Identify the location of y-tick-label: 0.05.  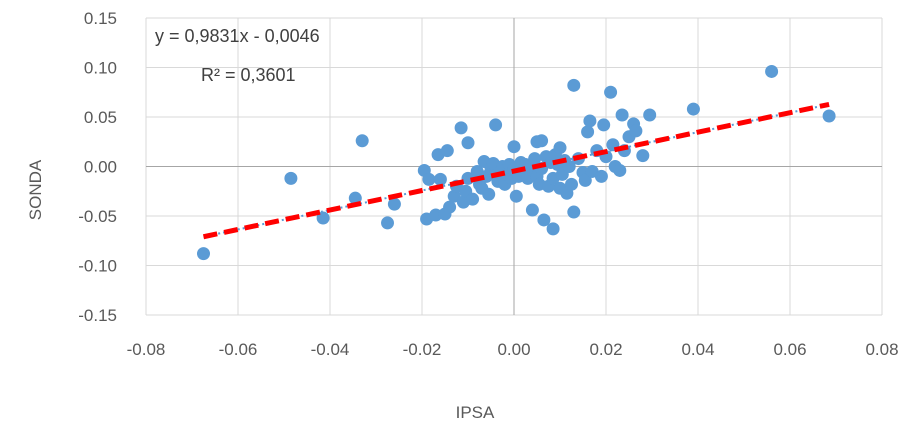
(100, 117).